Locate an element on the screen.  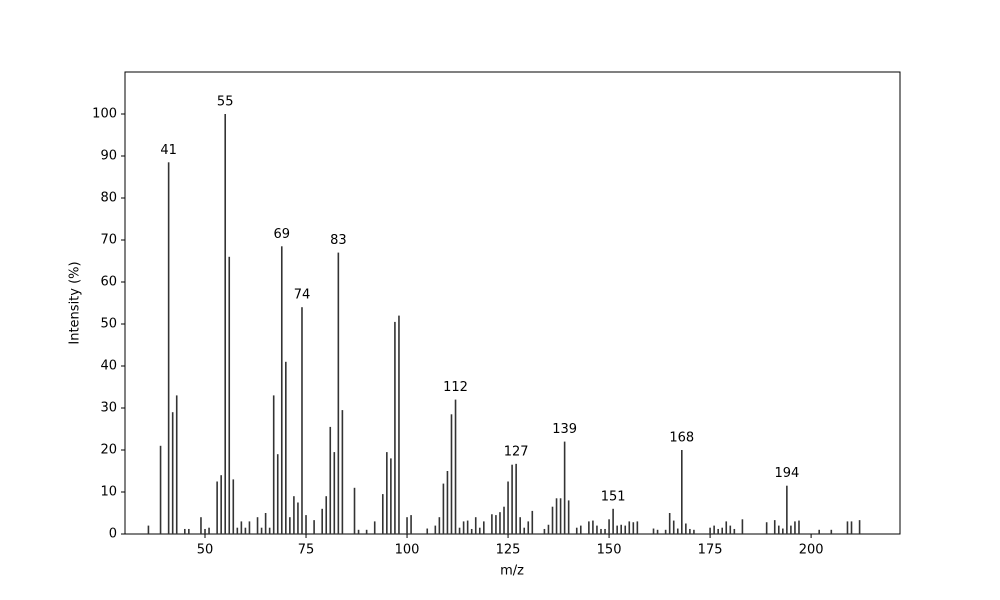
peak-label: 55 is located at coordinates (225, 102).